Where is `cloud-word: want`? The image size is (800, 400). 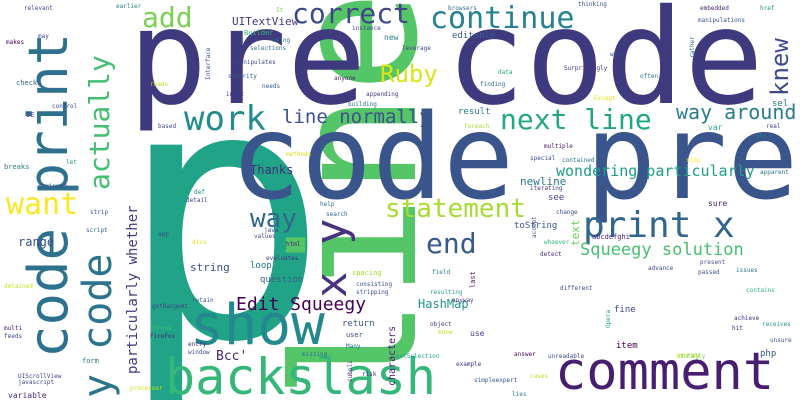
cloud-word: want is located at coordinates (42, 204).